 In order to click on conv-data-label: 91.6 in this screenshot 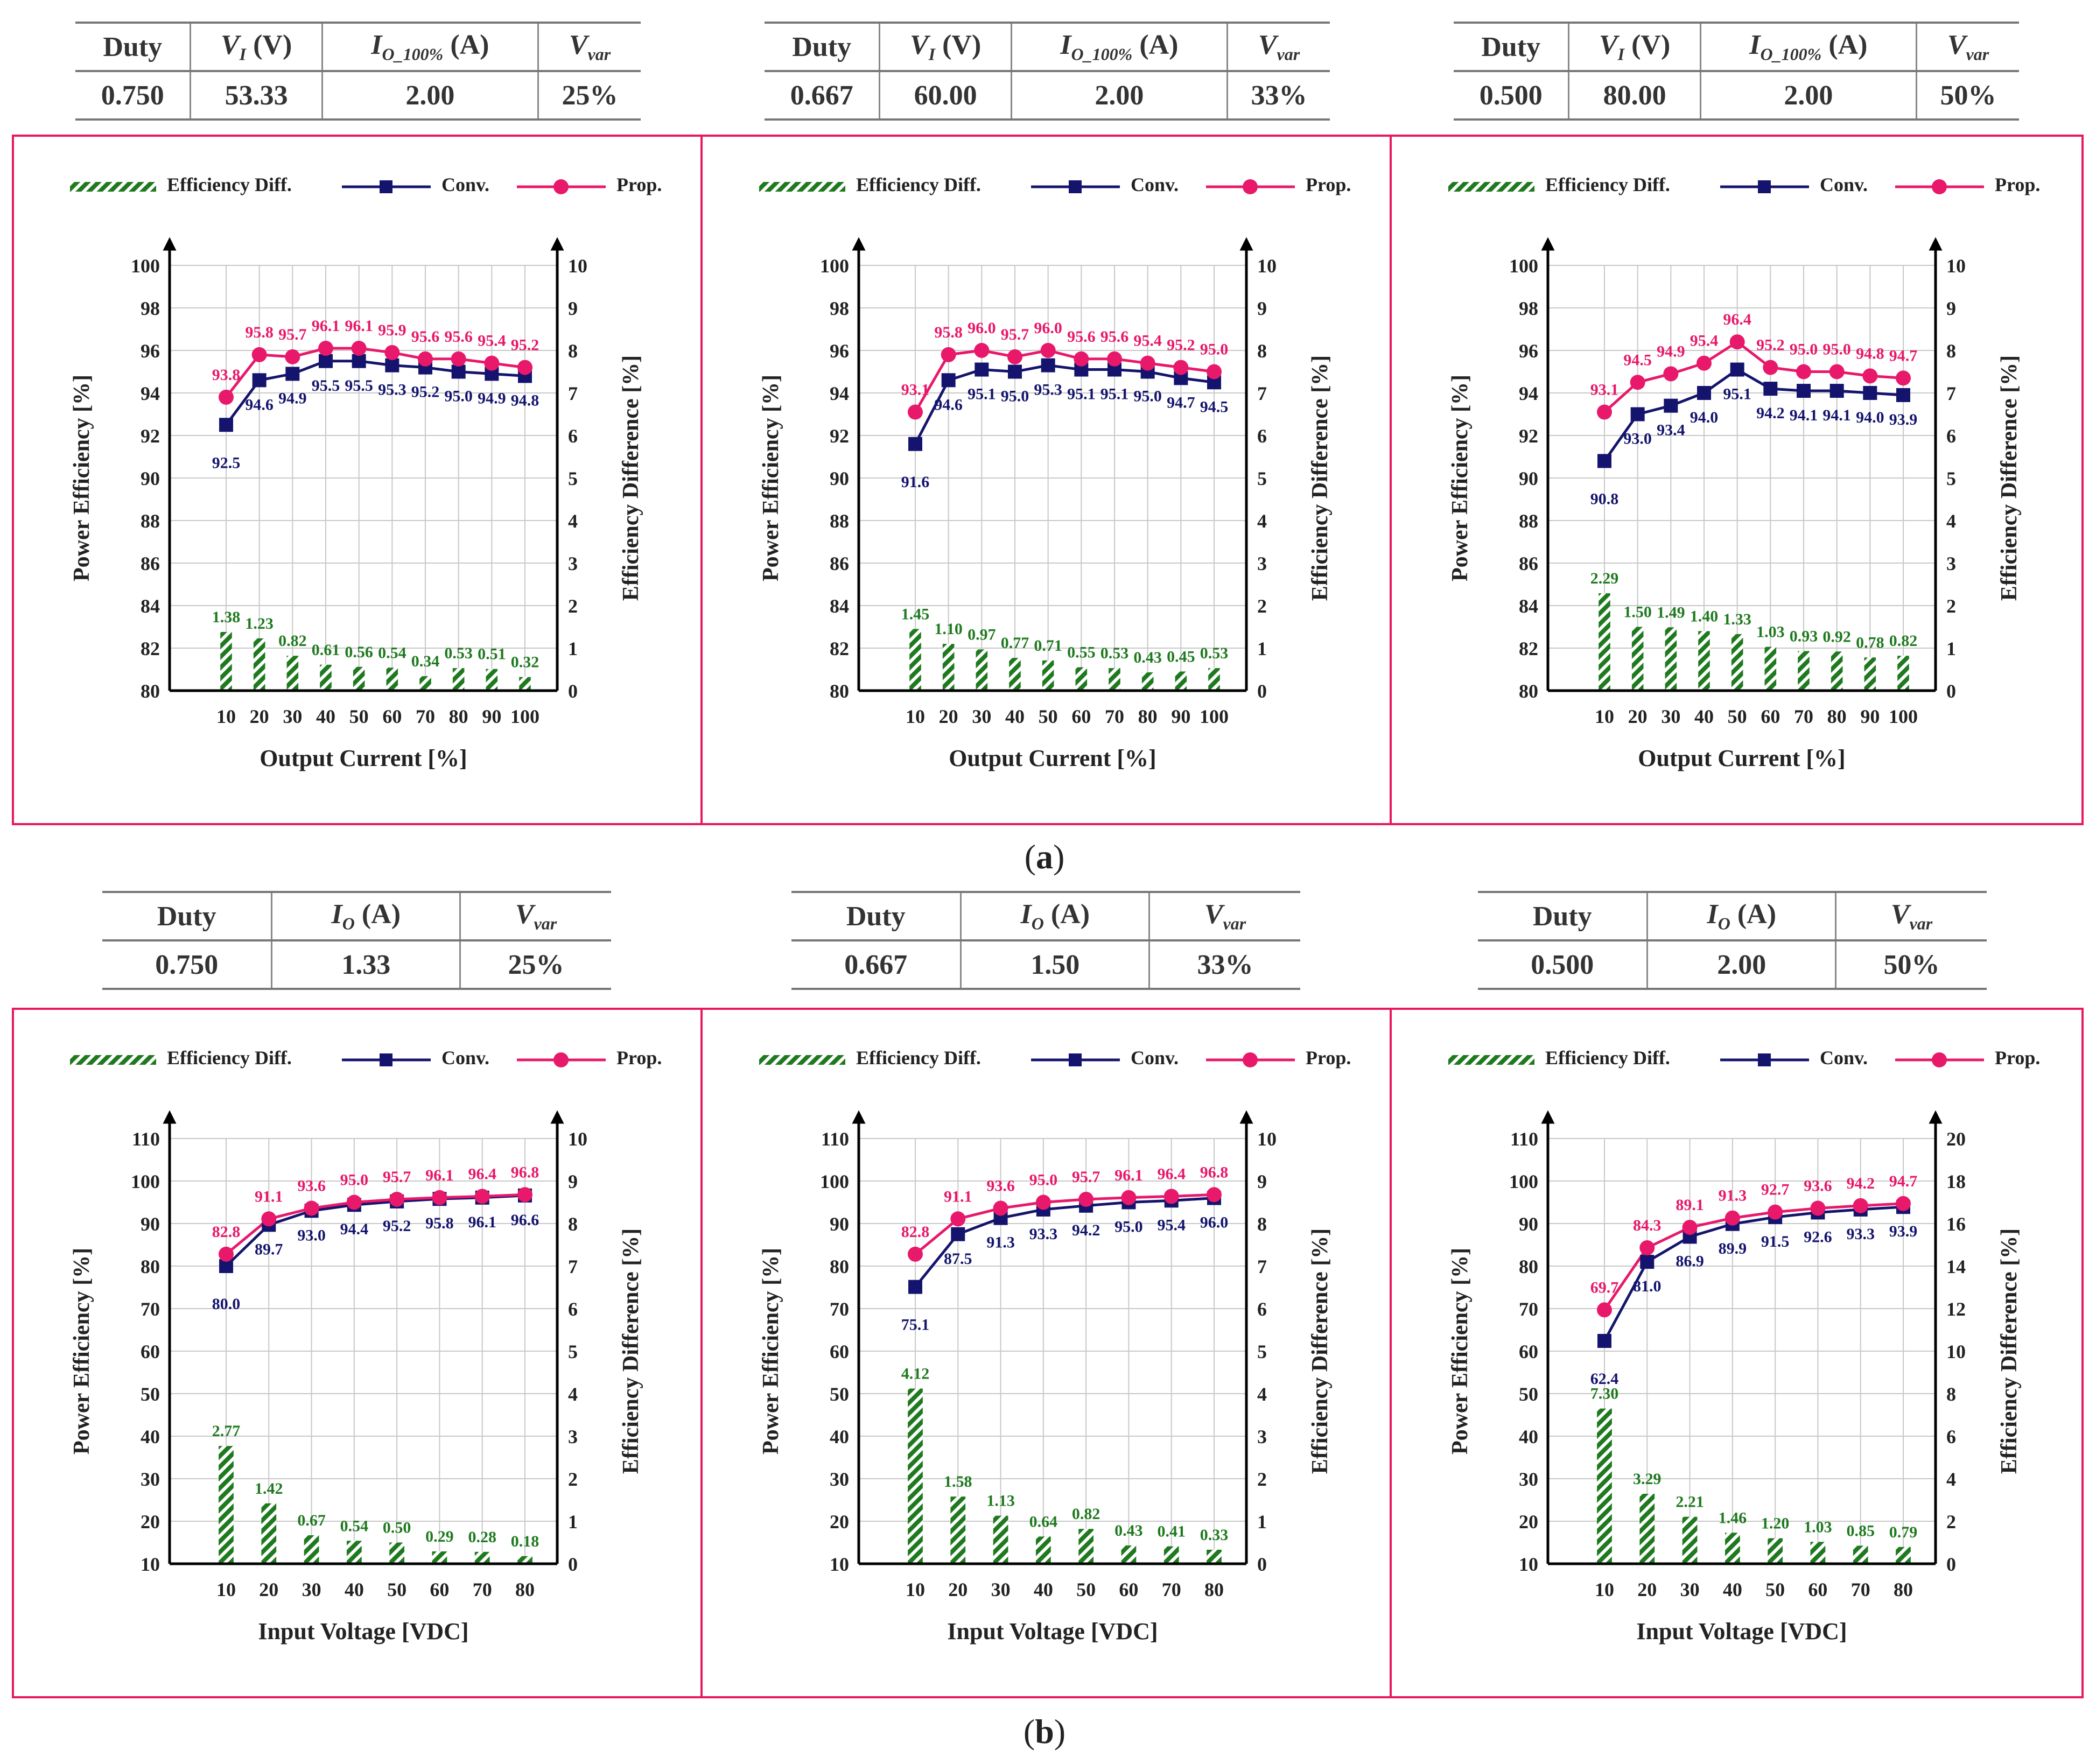, I will do `click(915, 482)`.